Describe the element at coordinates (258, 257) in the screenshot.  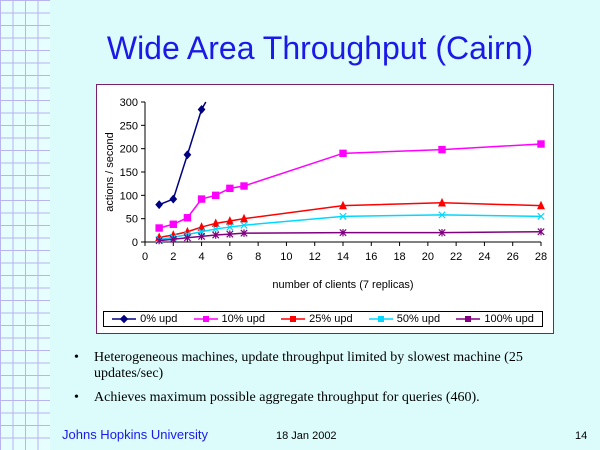
I see `x-tick-label: 8` at that location.